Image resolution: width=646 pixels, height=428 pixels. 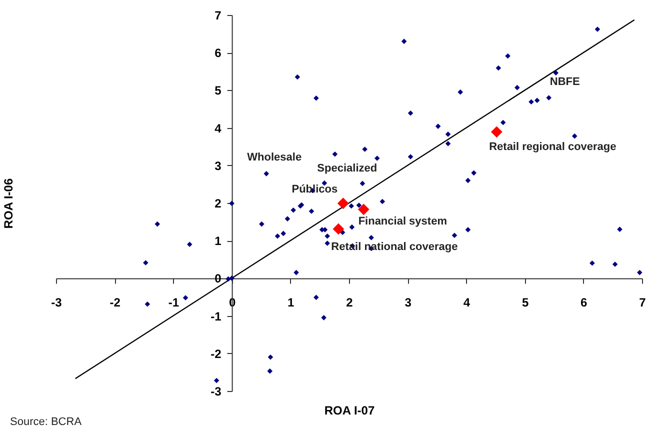 I want to click on y-tick-label: 2, so click(x=218, y=203).